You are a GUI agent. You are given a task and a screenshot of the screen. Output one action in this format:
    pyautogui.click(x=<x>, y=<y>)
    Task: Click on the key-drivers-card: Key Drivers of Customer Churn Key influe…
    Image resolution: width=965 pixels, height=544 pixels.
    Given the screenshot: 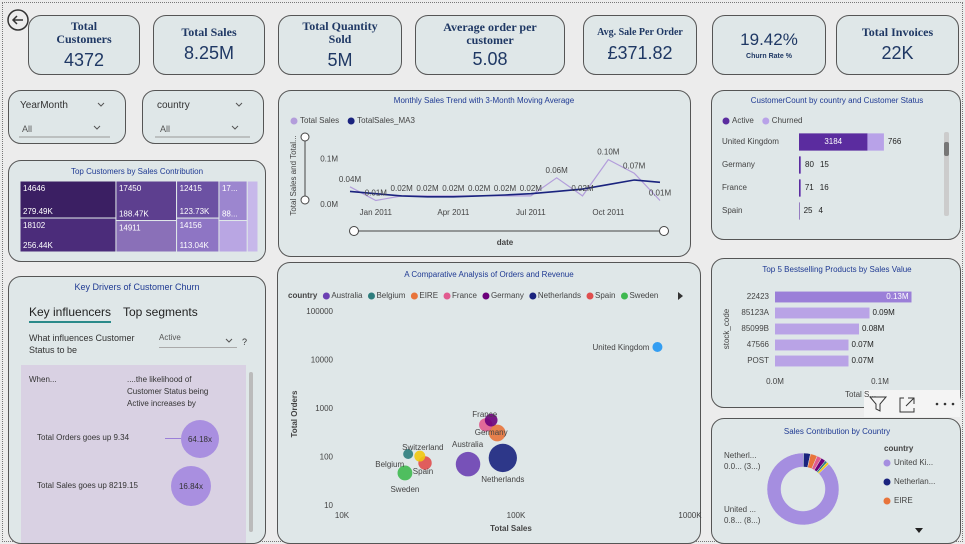 What is the action you would take?
    pyautogui.click(x=137, y=410)
    